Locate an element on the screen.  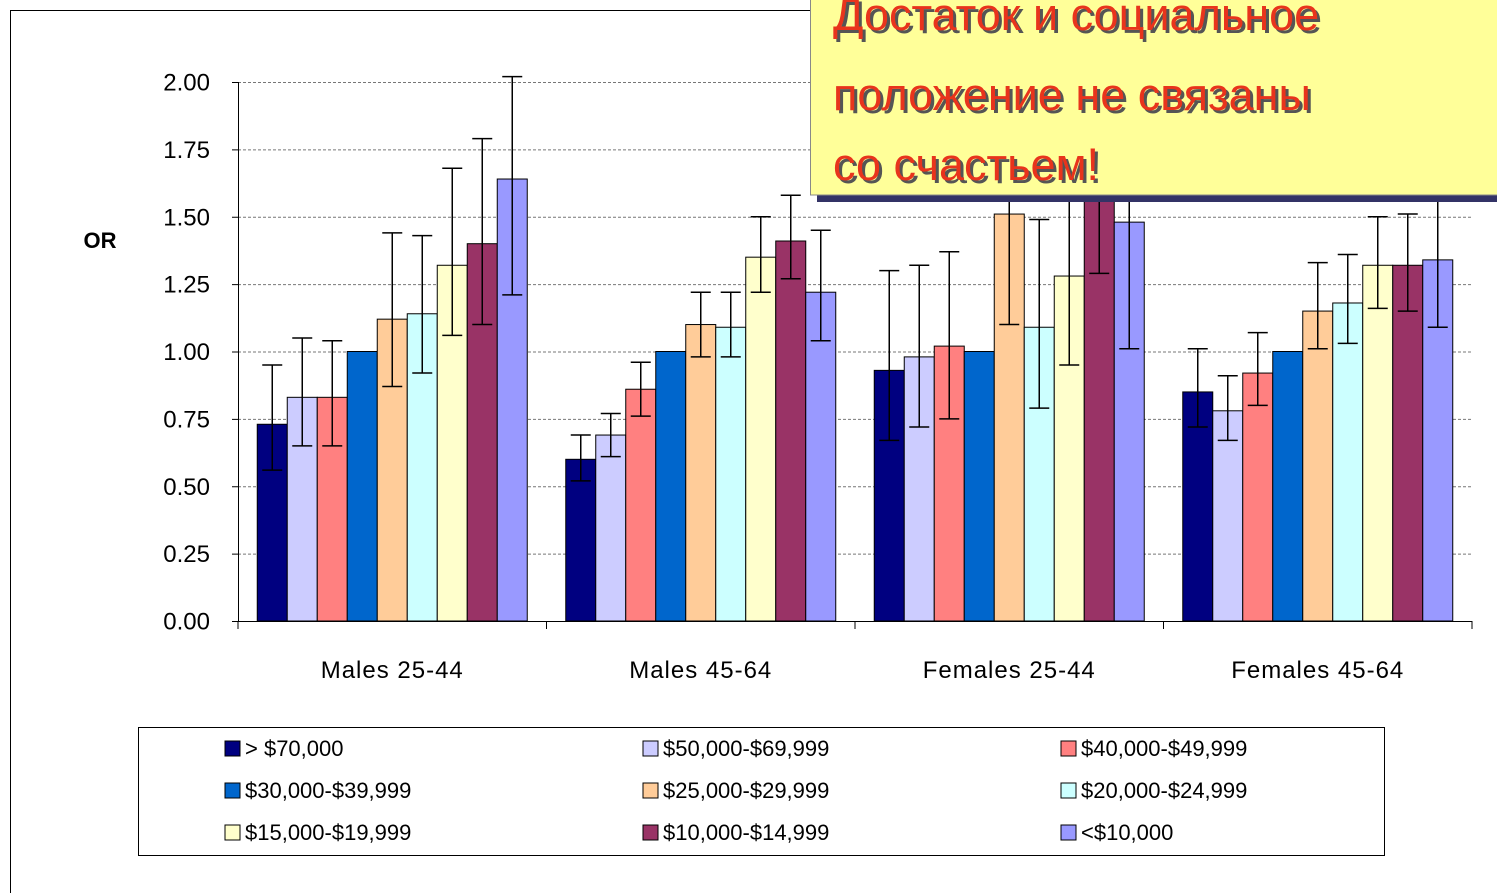
legend-label: $30,000-$39,999 is located at coordinates (328, 790).